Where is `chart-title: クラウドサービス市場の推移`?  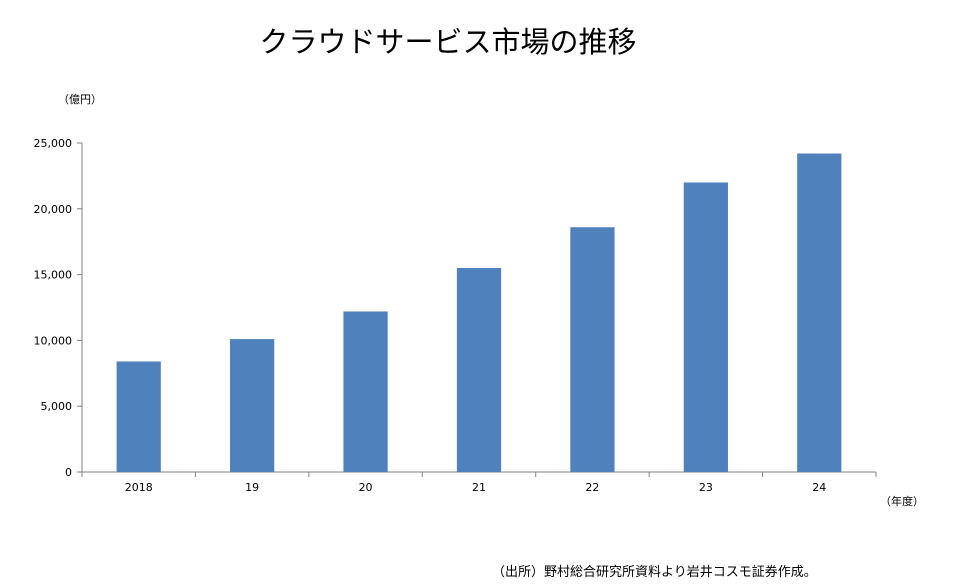 chart-title: クラウドサービス市場の推移 is located at coordinates (447, 42).